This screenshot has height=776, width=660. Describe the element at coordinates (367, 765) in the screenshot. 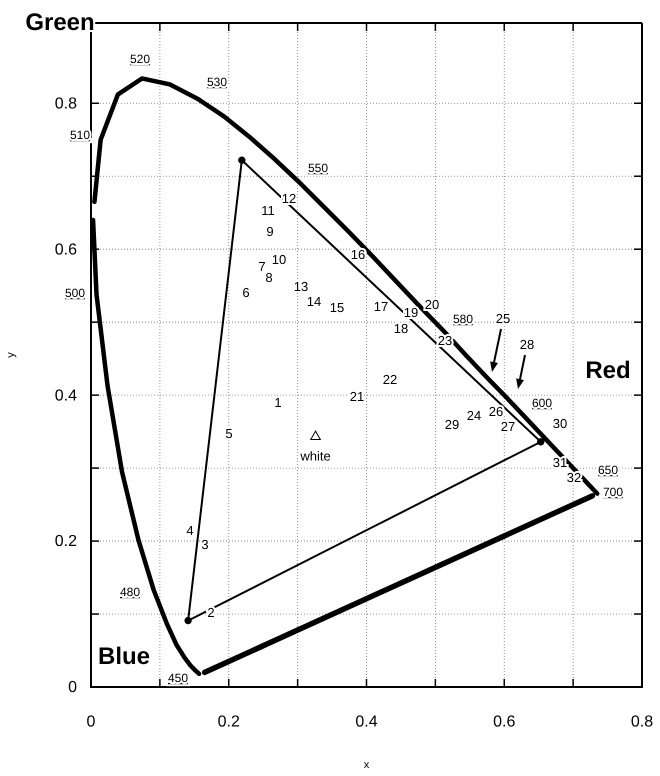

I see `x-axis-title: x` at that location.